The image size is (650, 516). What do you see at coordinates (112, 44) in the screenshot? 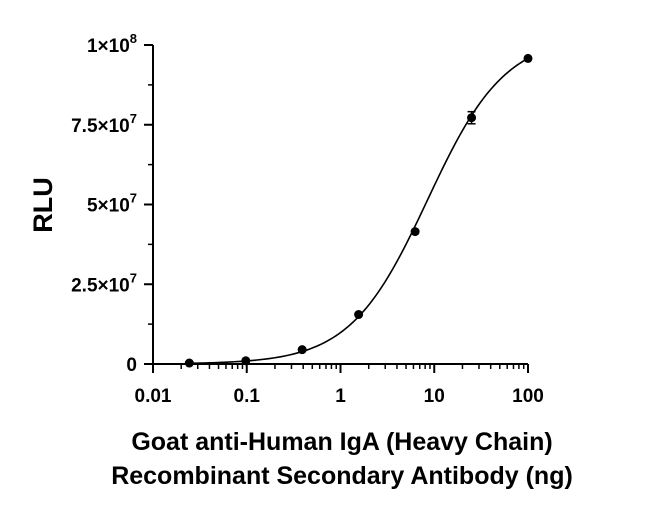
I see `y-tick-label: 1×10⁸` at bounding box center [112, 44].